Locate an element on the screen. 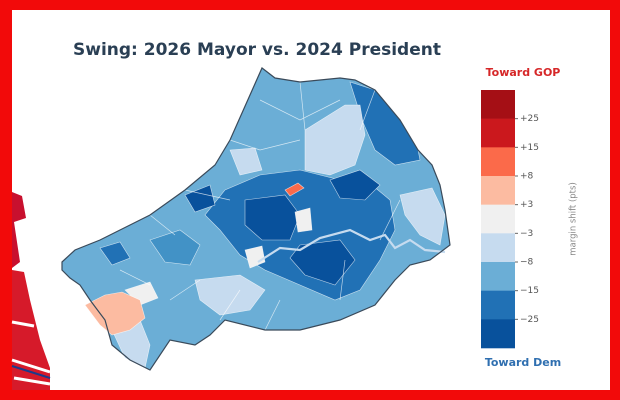 This screenshot has width=620, height=400. legend-tick-label: +25 is located at coordinates (529, 119).